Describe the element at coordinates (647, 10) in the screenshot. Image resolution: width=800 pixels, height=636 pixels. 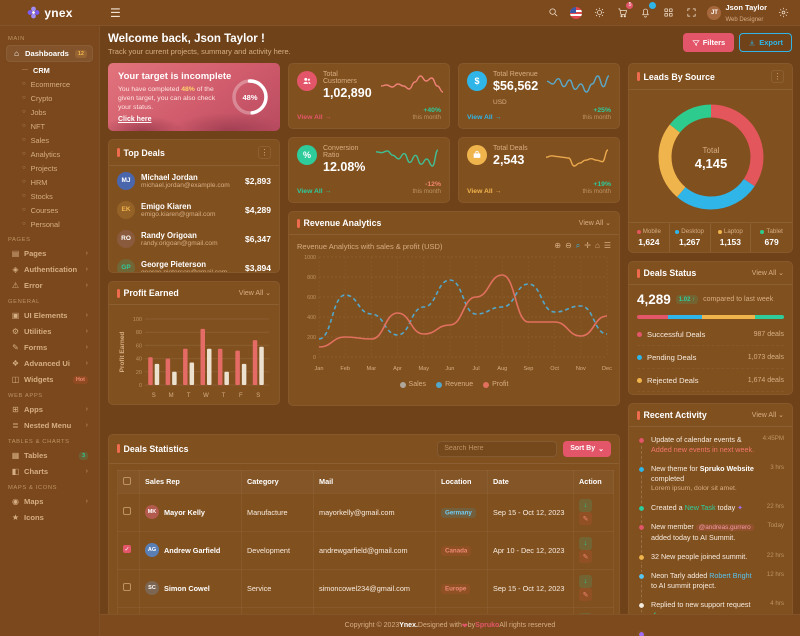
I see `notifications-icon` at that location.